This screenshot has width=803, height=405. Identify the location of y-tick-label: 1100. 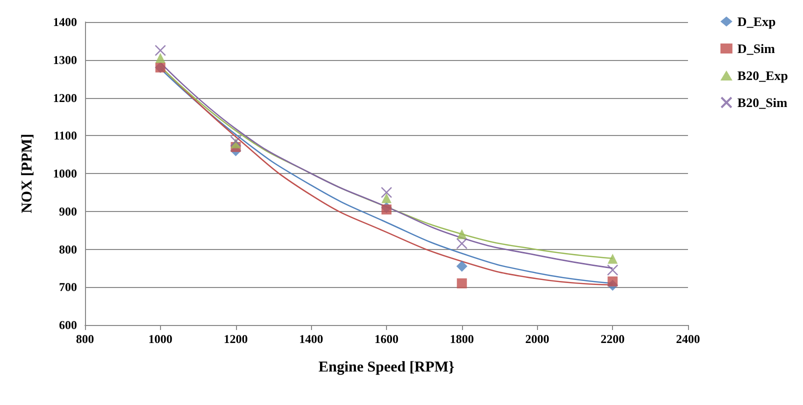
(65, 135).